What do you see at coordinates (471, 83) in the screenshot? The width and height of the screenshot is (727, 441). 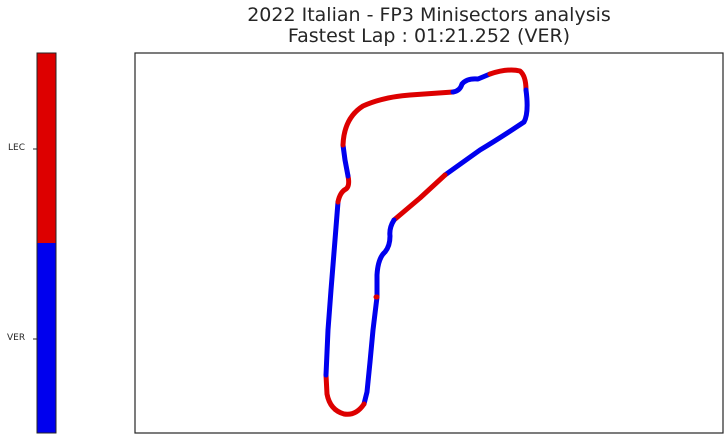 I see `track-minisector-7-ver` at bounding box center [471, 83].